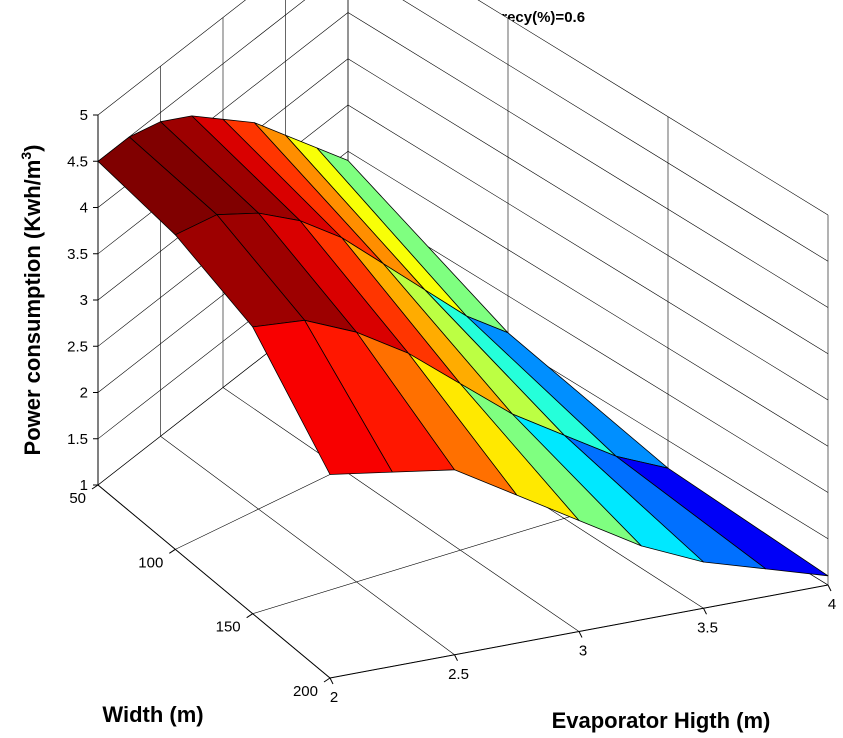 Image resolution: width=843 pixels, height=738 pixels. I want to click on z-tick-label: 4, so click(84, 208).